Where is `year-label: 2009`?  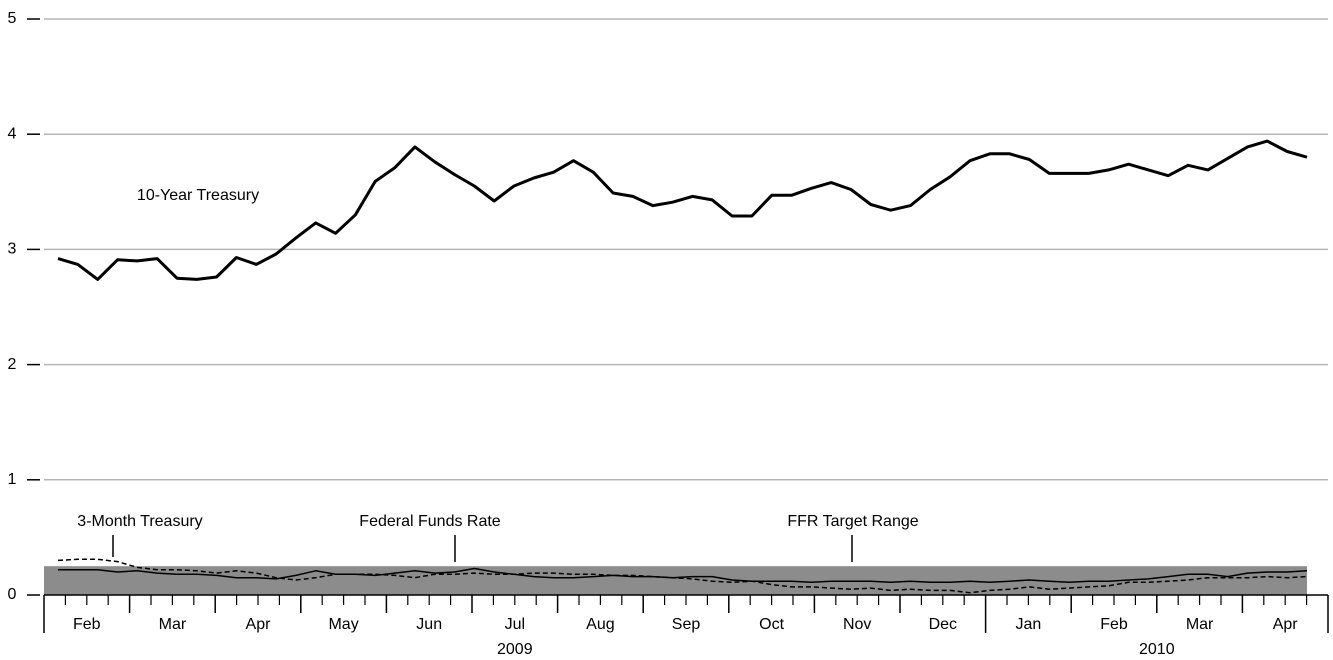 year-label: 2009 is located at coordinates (515, 649).